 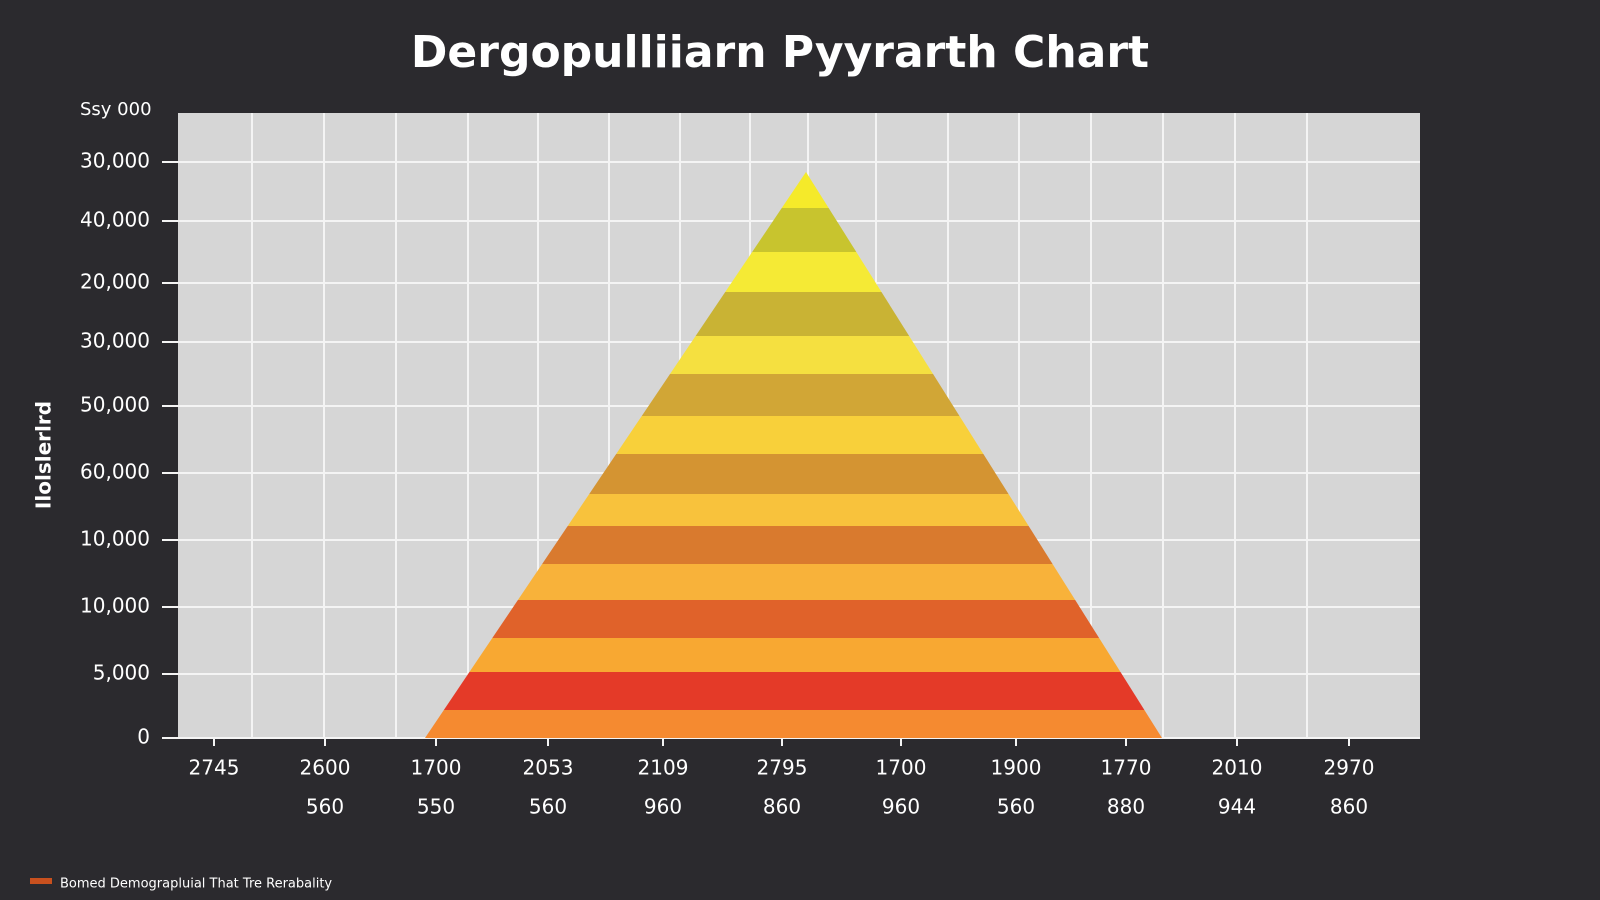 What do you see at coordinates (115, 405) in the screenshot?
I see `y-tick-label: 50,000` at bounding box center [115, 405].